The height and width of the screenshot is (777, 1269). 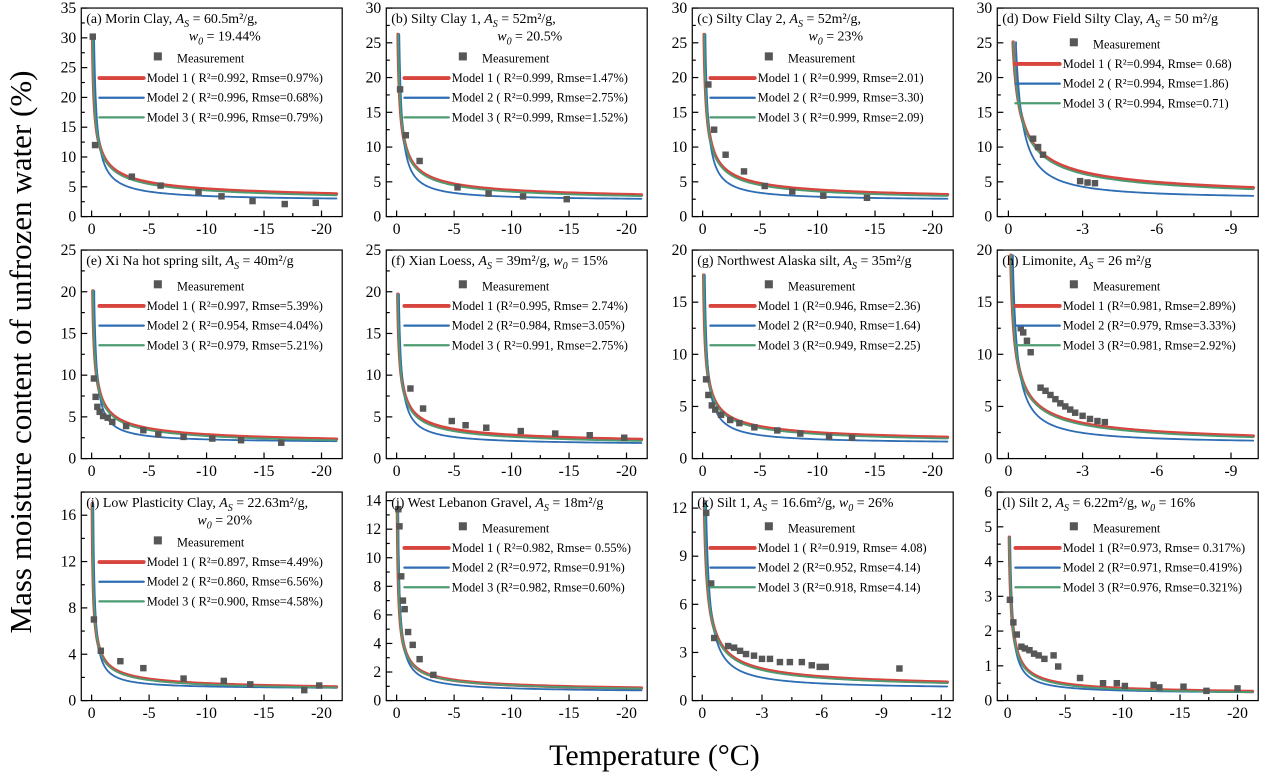 I want to click on legend-label-model3: Model 3 (R²=0.982, Rmse=0.60%), so click(x=538, y=587).